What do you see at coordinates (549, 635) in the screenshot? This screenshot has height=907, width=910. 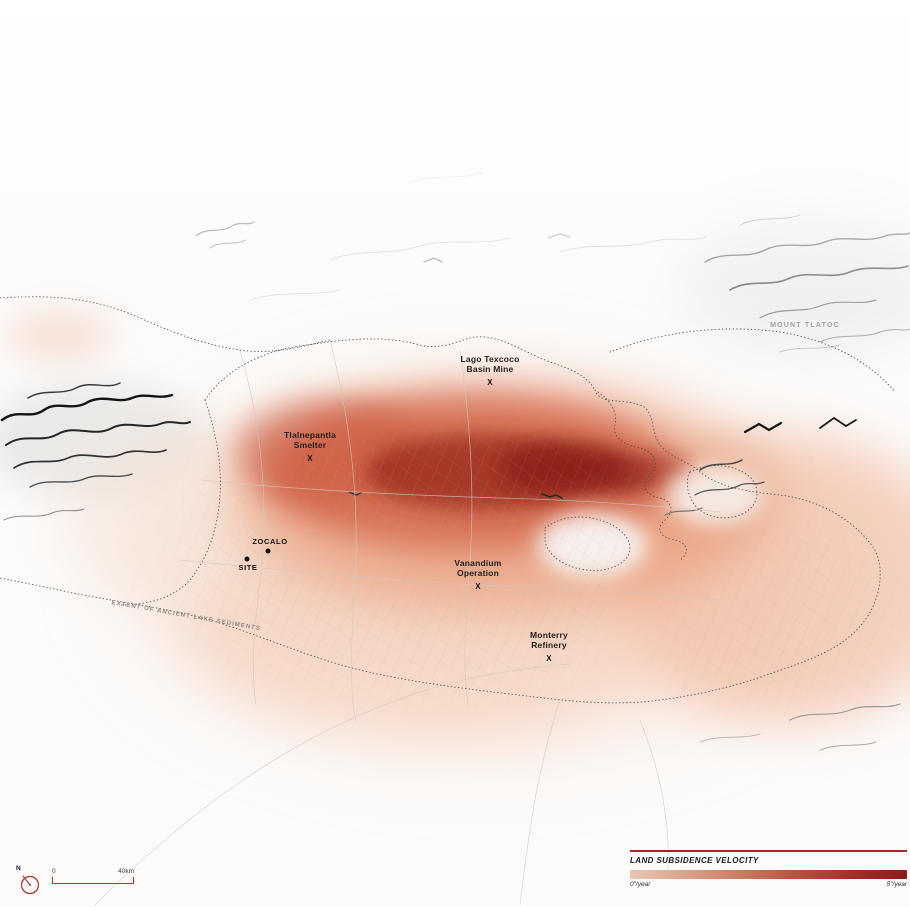 I see `poi-monterry-line1: Monterry` at bounding box center [549, 635].